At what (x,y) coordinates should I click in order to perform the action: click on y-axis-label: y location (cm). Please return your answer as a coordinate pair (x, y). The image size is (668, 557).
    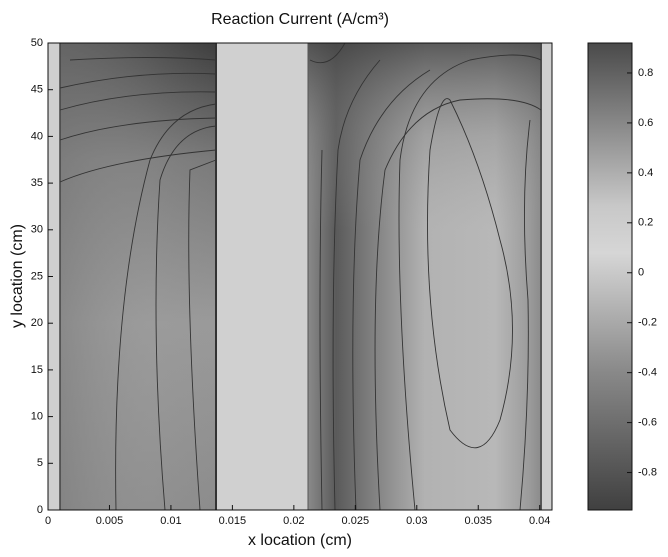
    Looking at the image, I should click on (17, 276).